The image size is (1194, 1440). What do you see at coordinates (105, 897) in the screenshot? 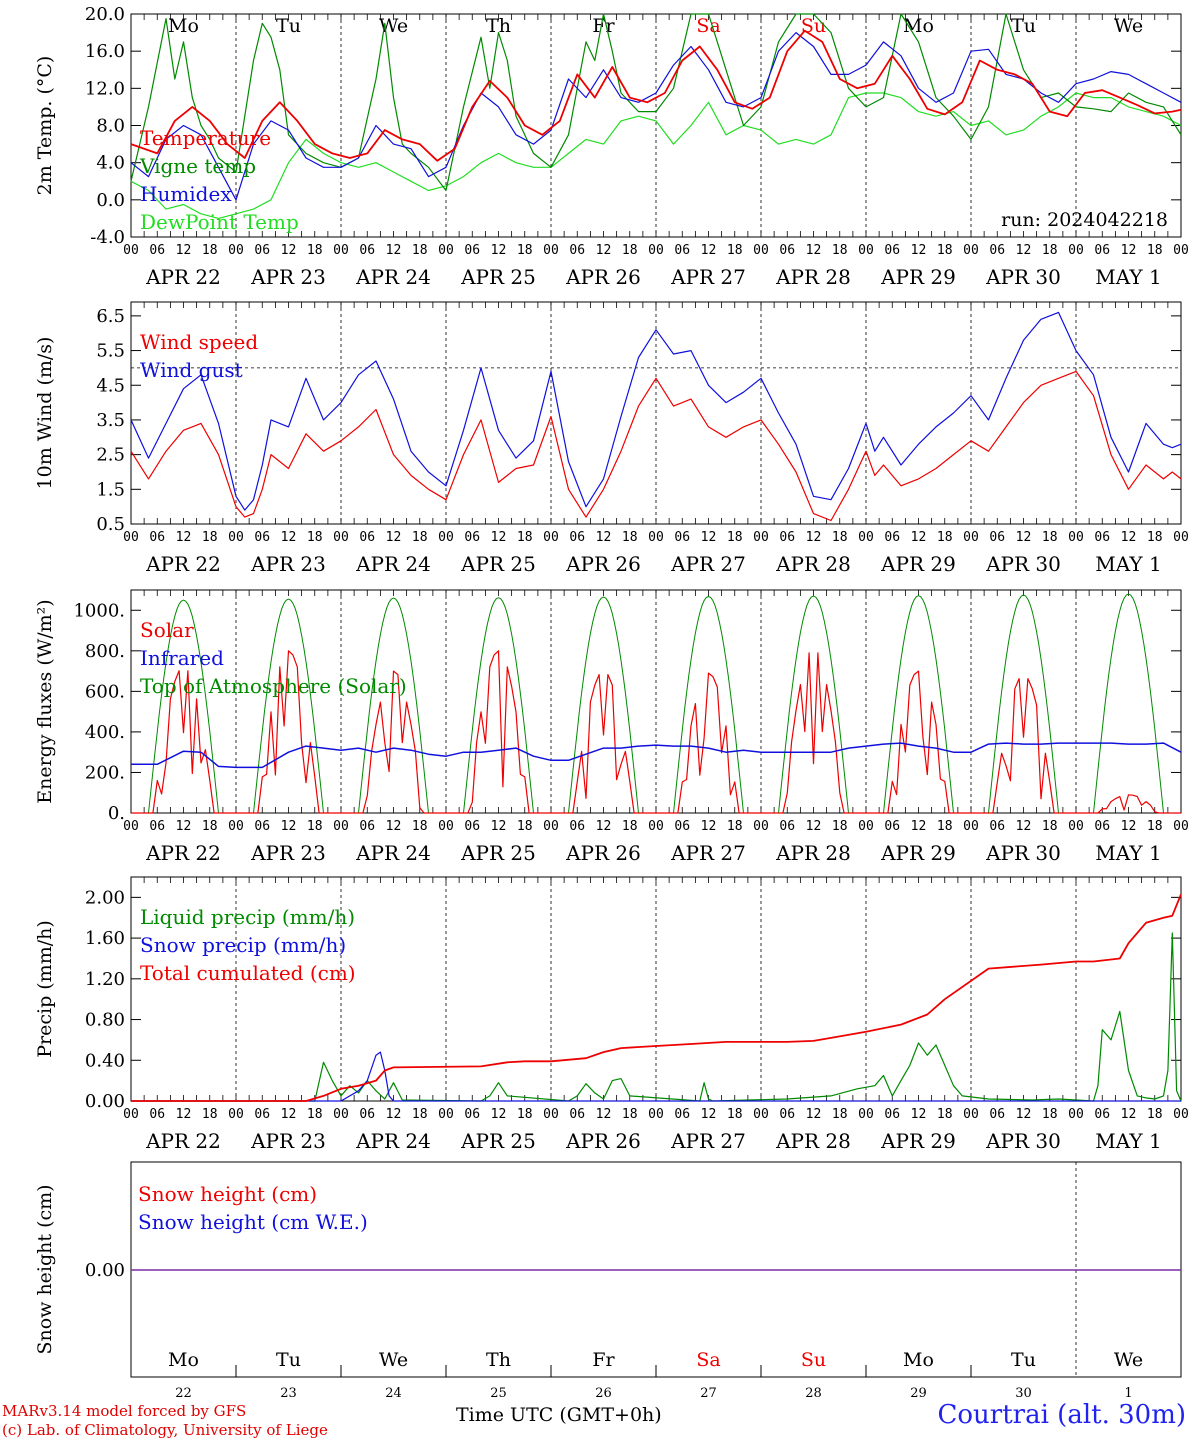
I see `y-tick-label: 2.00` at bounding box center [105, 897].